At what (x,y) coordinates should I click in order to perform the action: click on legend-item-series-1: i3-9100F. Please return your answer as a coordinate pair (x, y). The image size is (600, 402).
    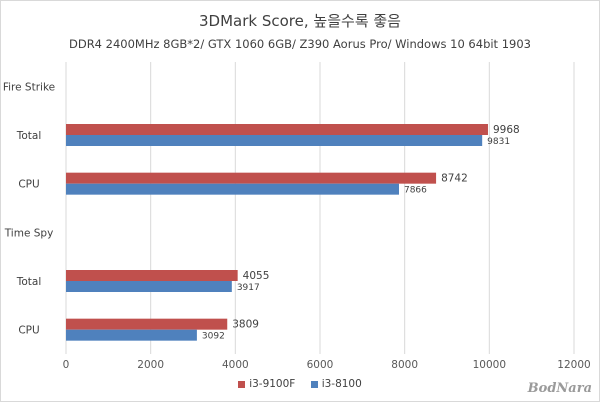
    Looking at the image, I should click on (266, 384).